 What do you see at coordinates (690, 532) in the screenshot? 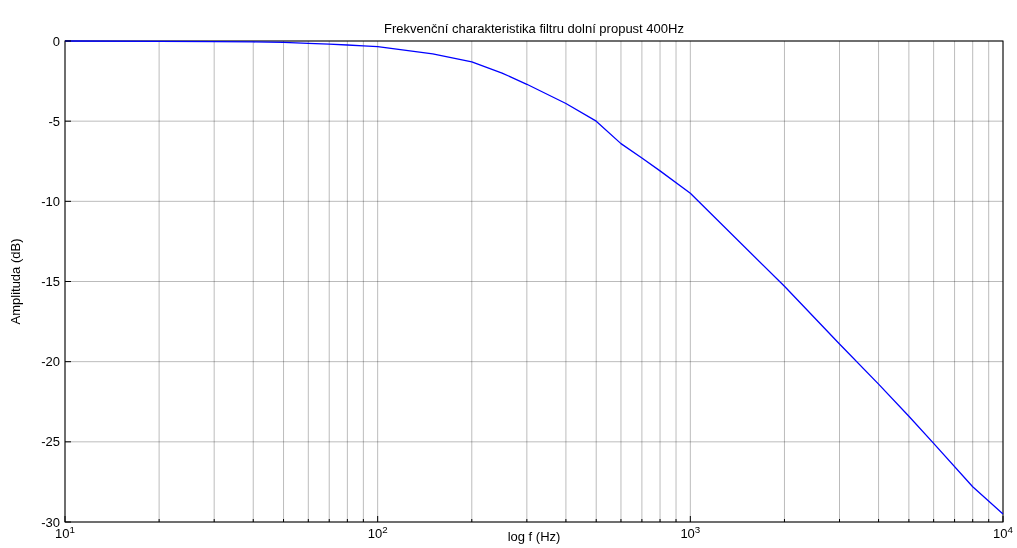
I see `x-tick-label: 10$^{3}$` at bounding box center [690, 532].